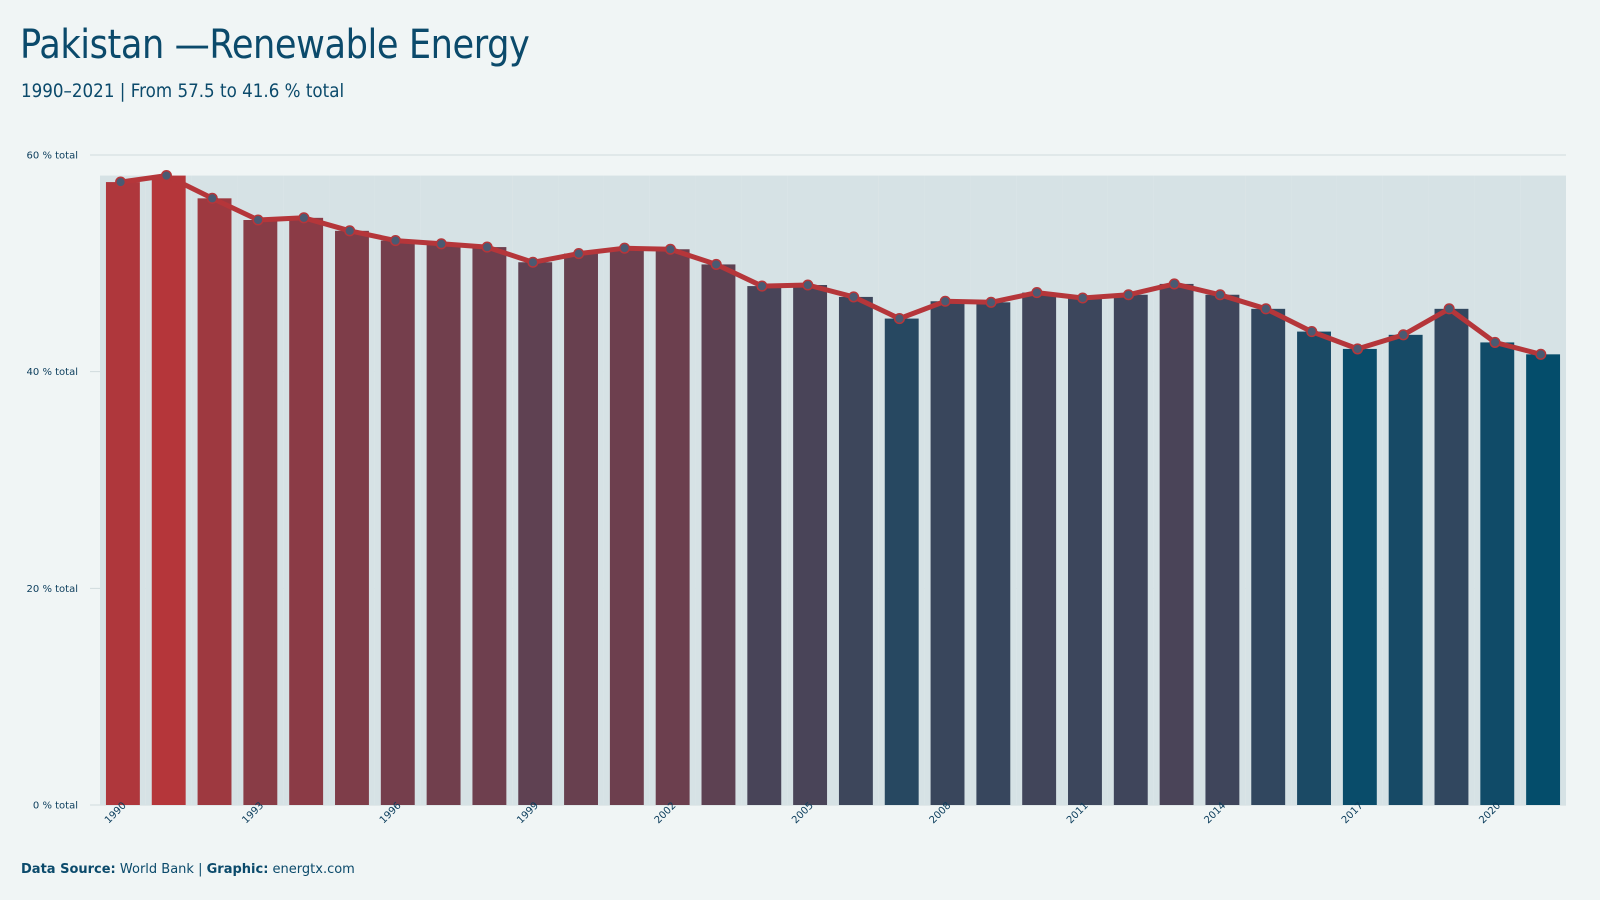 The width and height of the screenshot is (1600, 900). What do you see at coordinates (166, 176) in the screenshot?
I see `point-1991` at bounding box center [166, 176].